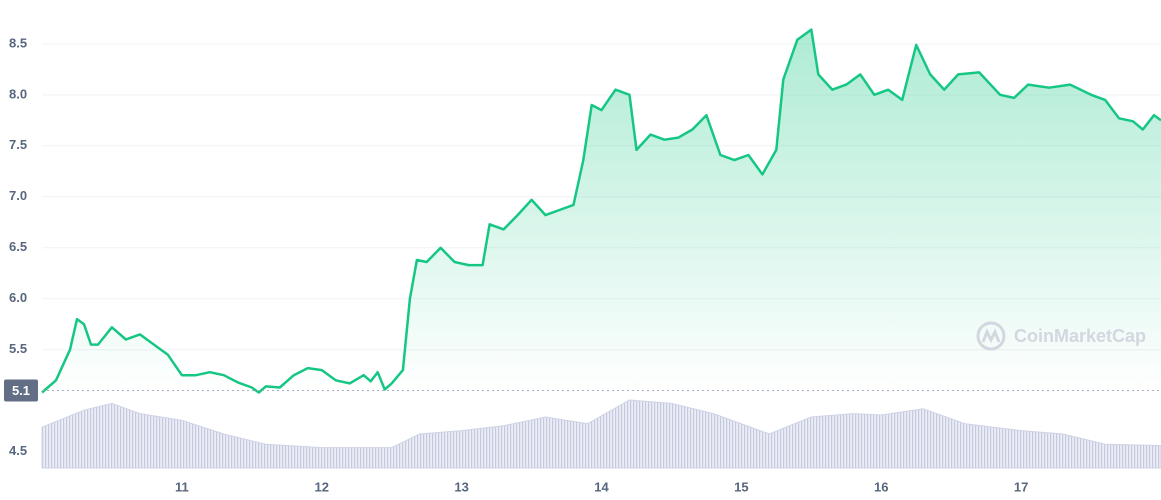 The width and height of the screenshot is (1161, 500). I want to click on x-tick-label: 17, so click(1021, 486).